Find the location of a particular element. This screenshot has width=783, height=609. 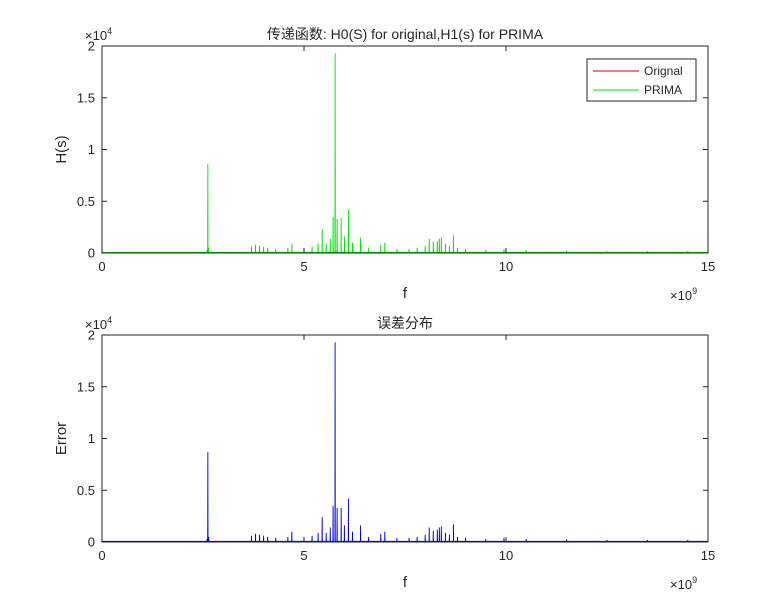

y-axis-label: Error is located at coordinates (61, 438).